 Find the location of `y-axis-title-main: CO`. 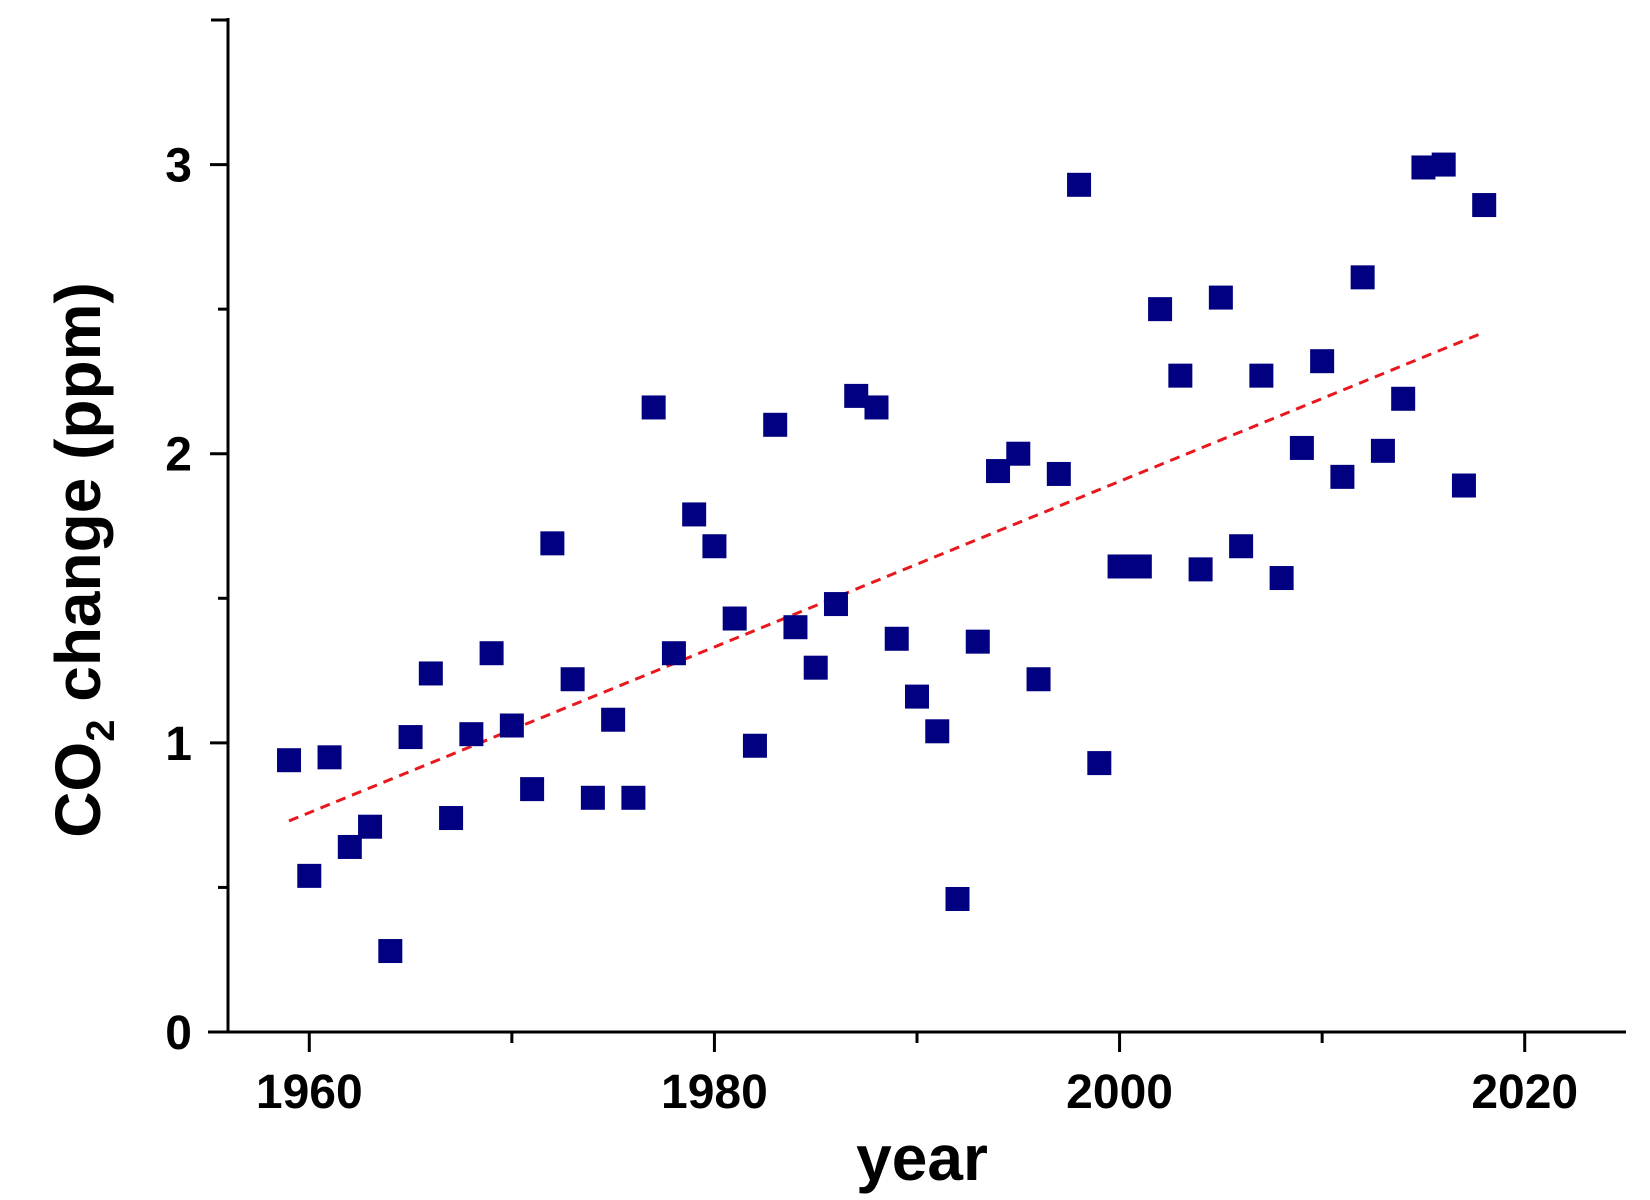

y-axis-title-main: CO is located at coordinates (78, 790).